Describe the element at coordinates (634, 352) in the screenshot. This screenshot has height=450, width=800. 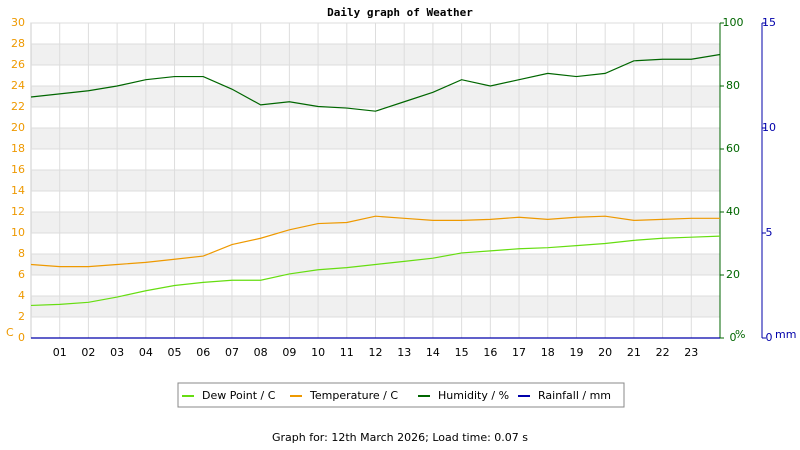
I see `x-tick-label: 21` at that location.